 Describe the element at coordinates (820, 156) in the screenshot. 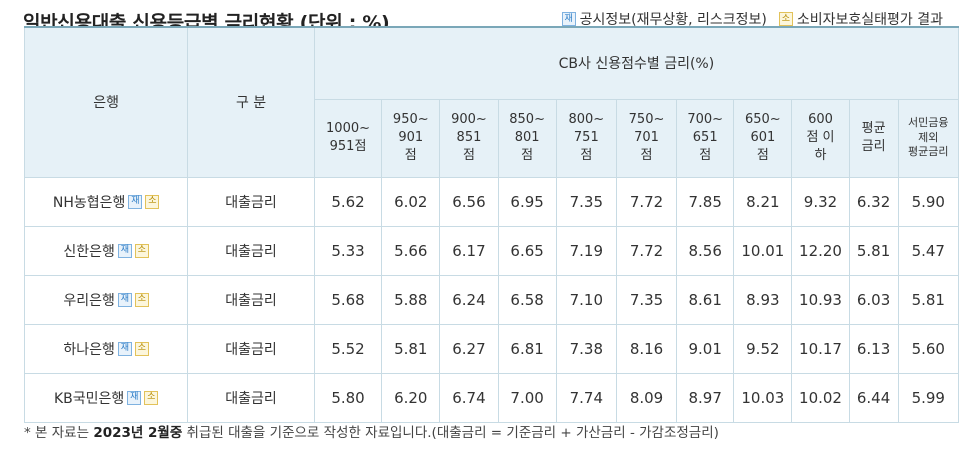

I see `header-score-line: 하` at that location.